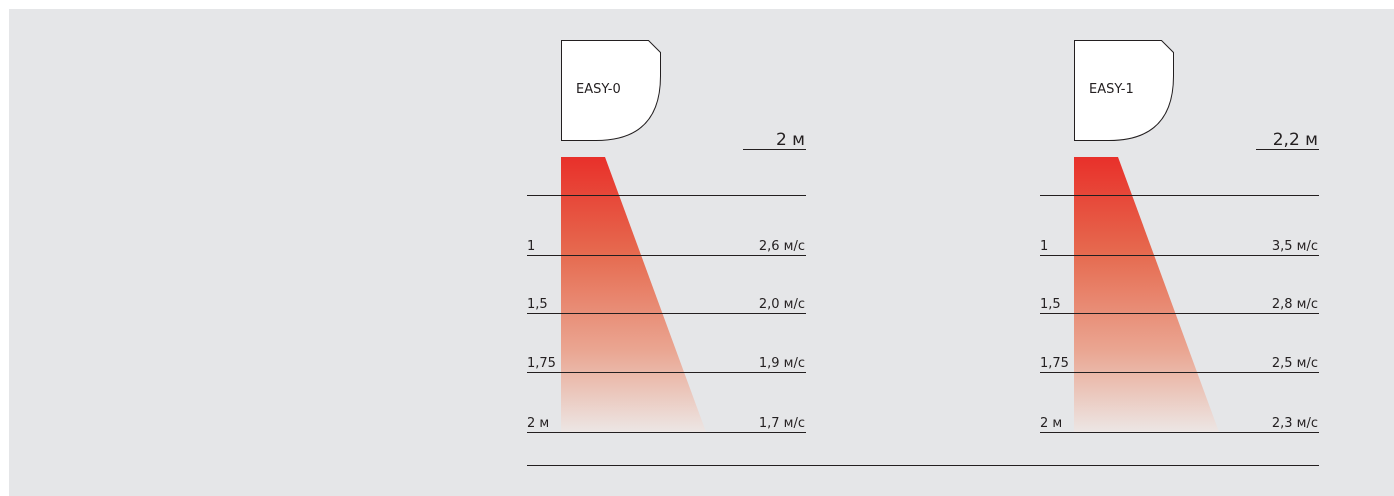  I want to click on speed-label: 2,0 м/с, so click(782, 304).